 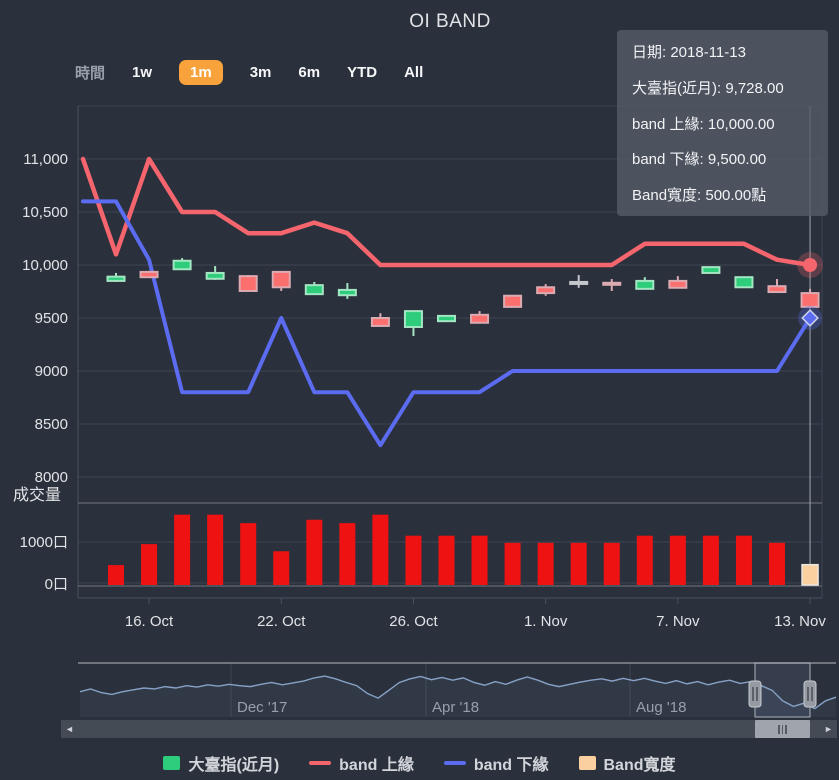 I want to click on orange-bar-swatch-icon, so click(x=587, y=763).